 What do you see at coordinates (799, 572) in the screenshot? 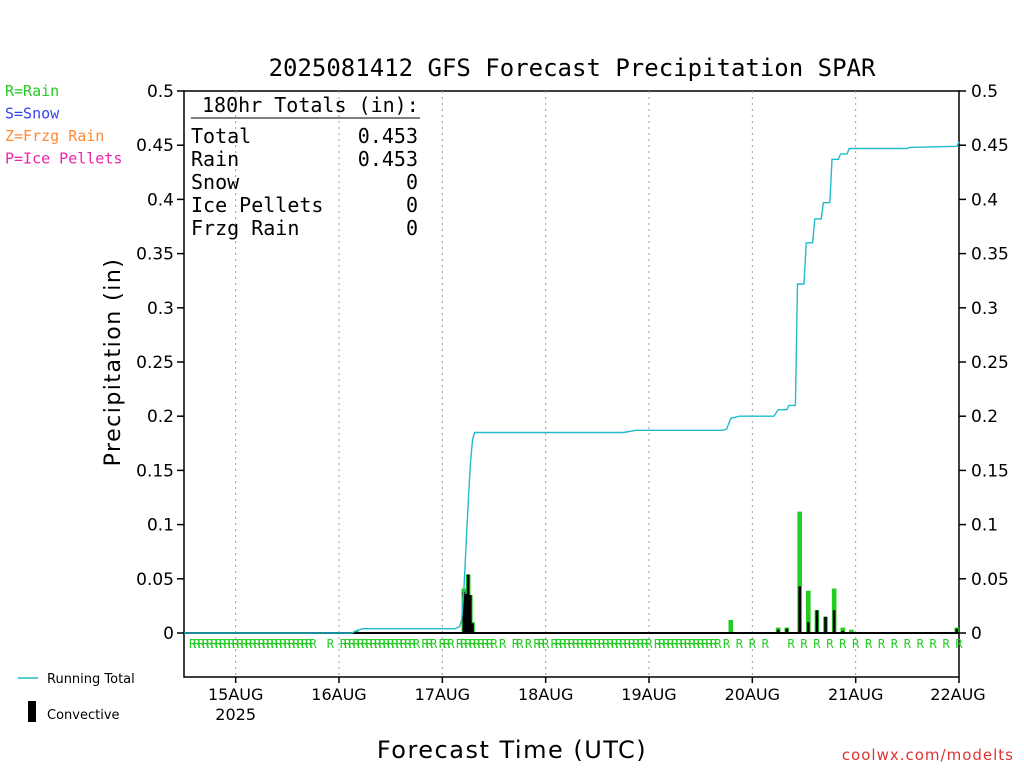
I see `rain-bar` at bounding box center [799, 572].